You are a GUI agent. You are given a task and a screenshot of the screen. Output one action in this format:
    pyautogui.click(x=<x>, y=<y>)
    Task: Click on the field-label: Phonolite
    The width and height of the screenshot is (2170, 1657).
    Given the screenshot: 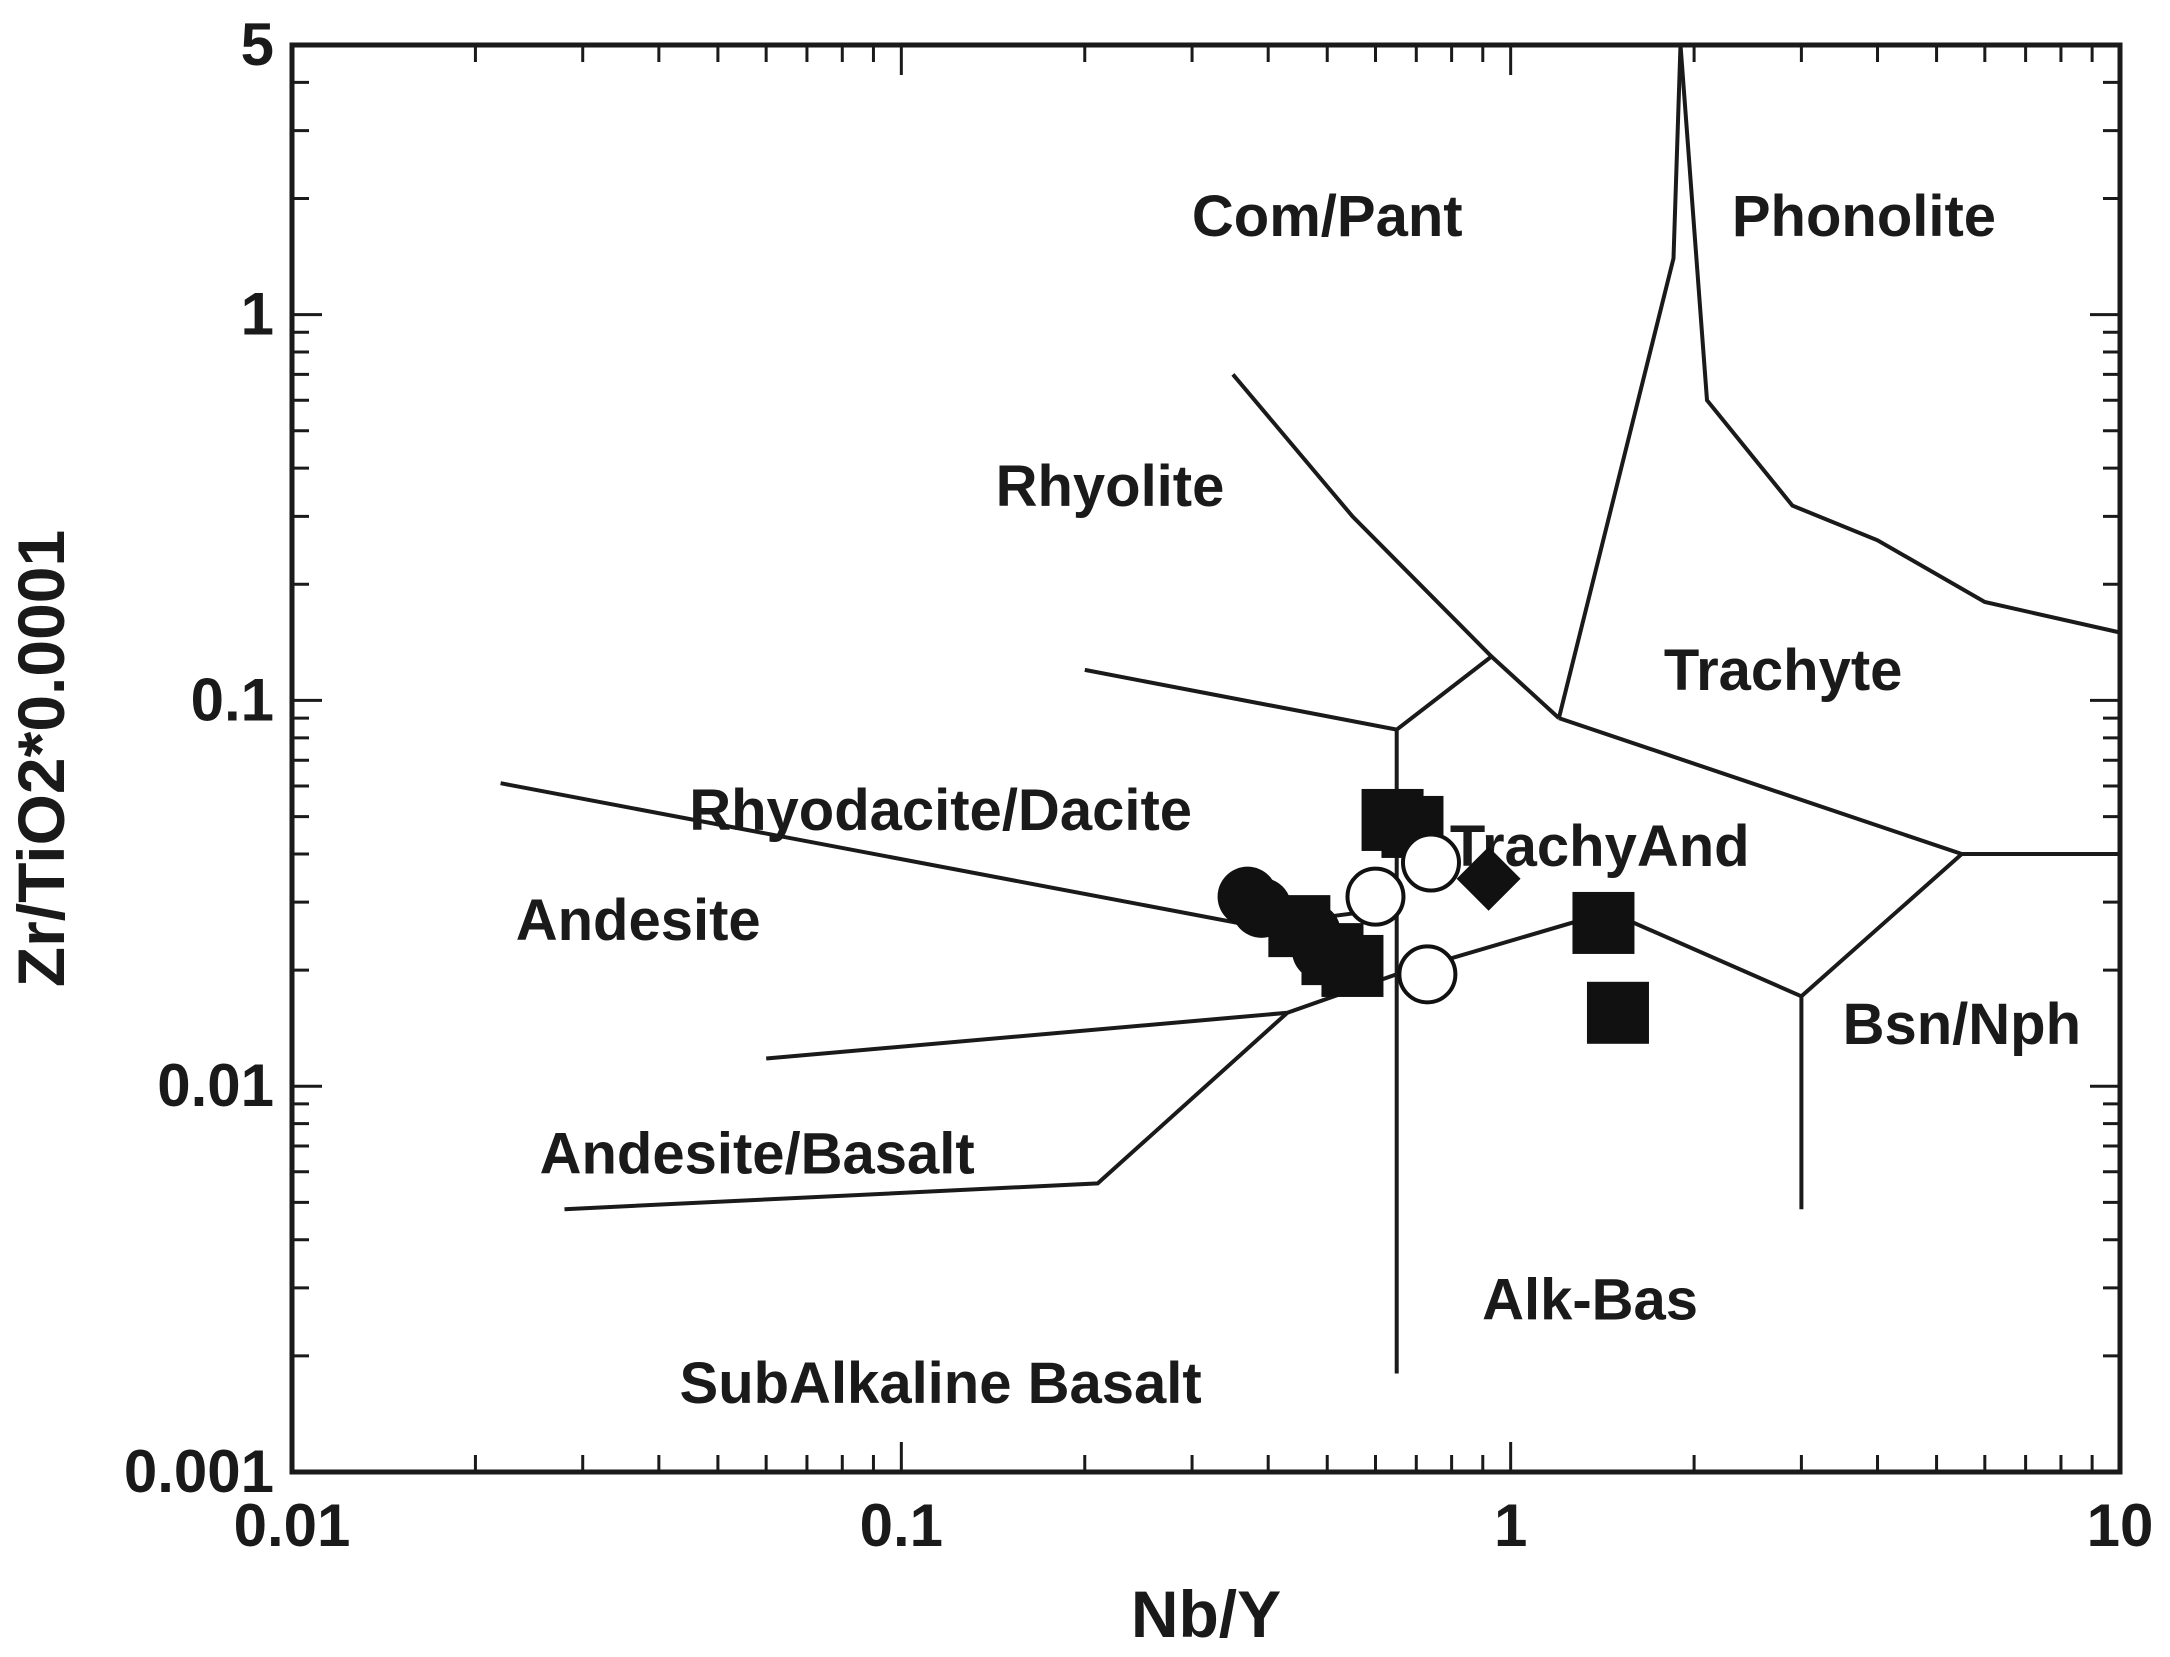 What is the action you would take?
    pyautogui.click(x=1864, y=216)
    